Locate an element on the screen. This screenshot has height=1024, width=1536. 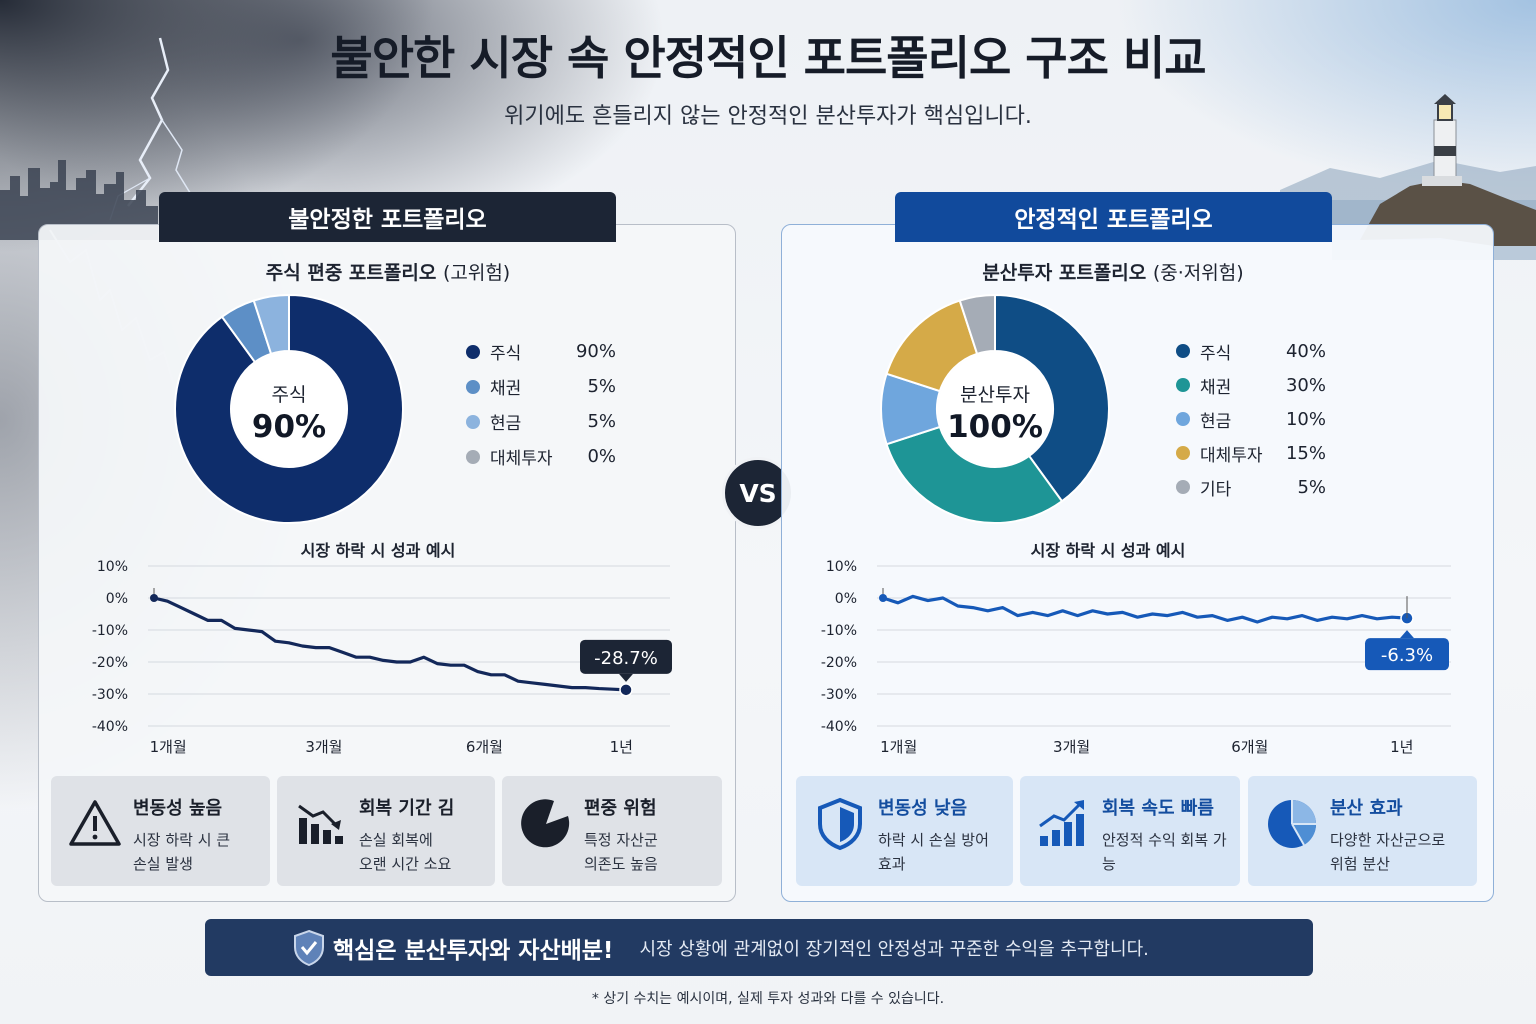
right-x-tick-label: 6개월 is located at coordinates (1249, 746).